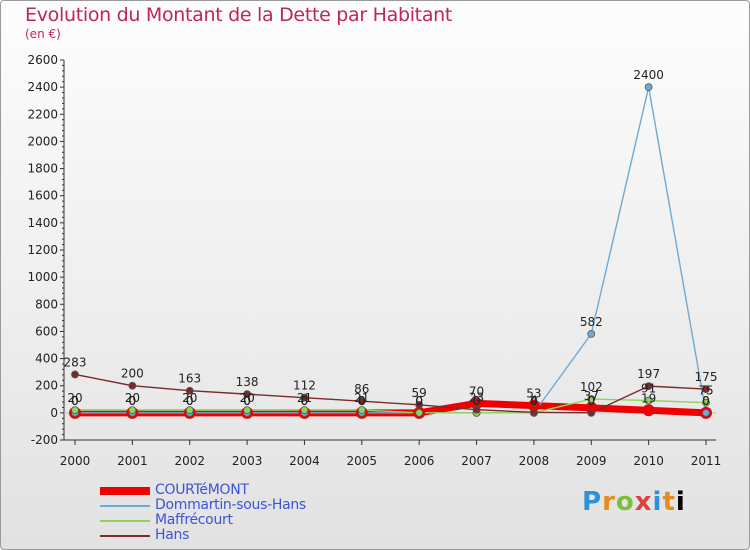 This screenshot has width=750, height=550. I want to click on data-label: 91, so click(648, 389).